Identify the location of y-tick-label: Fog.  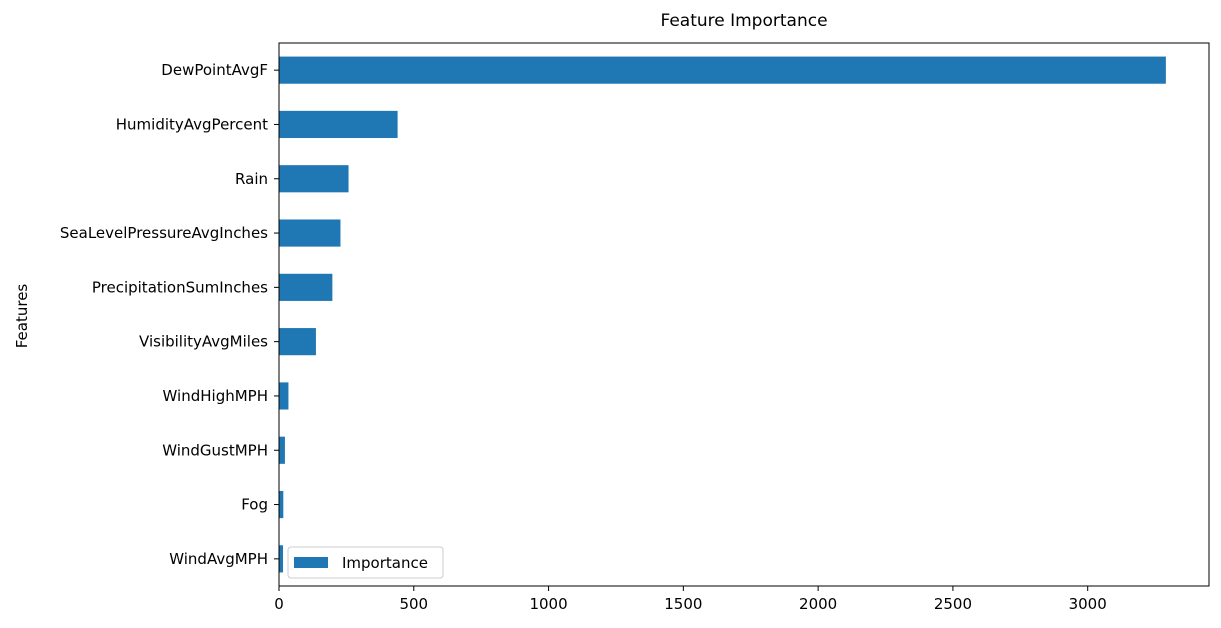
(254, 505).